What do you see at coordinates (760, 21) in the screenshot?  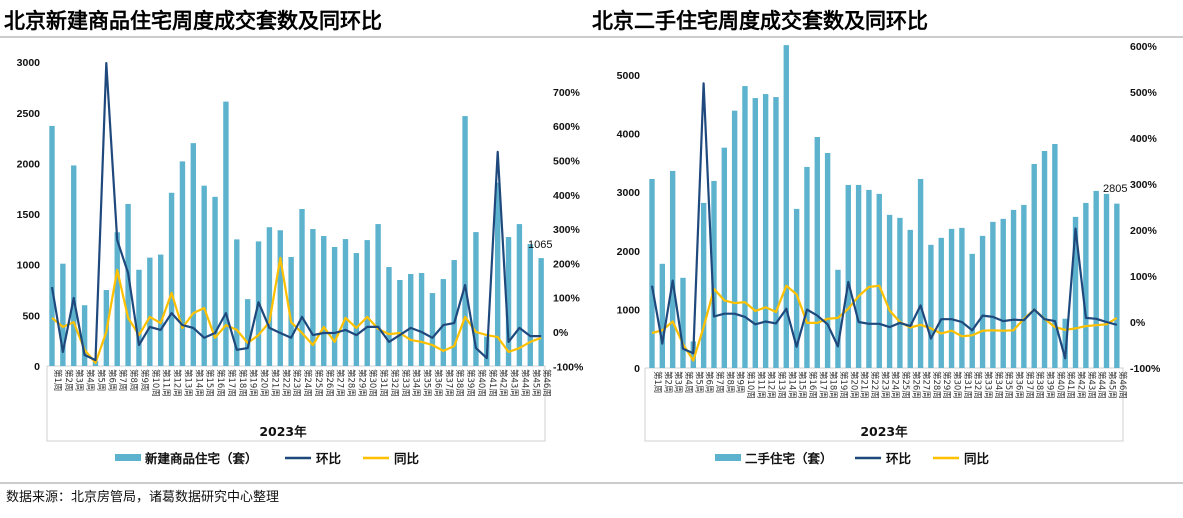 I see `chart-title-resale-homes: 北京二手住宅周度成交套数及同环比` at bounding box center [760, 21].